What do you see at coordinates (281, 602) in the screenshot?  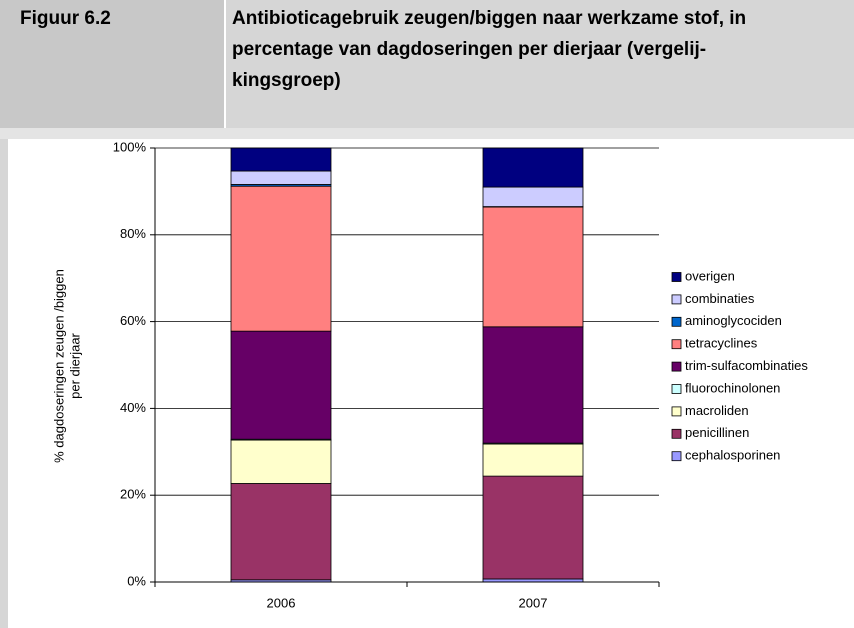 I see `x-tick-label: 2006` at bounding box center [281, 602].